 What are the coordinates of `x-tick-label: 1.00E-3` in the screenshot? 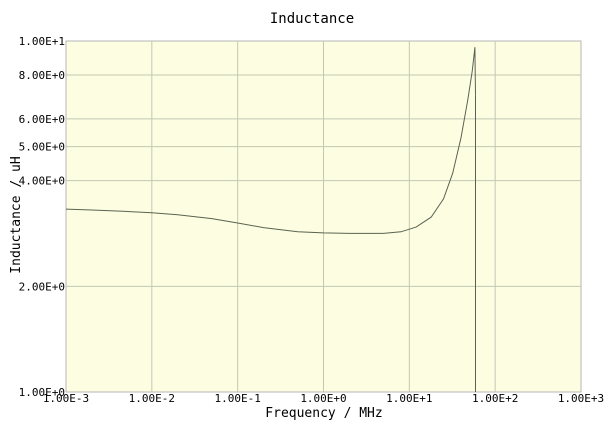 It's located at (66, 398).